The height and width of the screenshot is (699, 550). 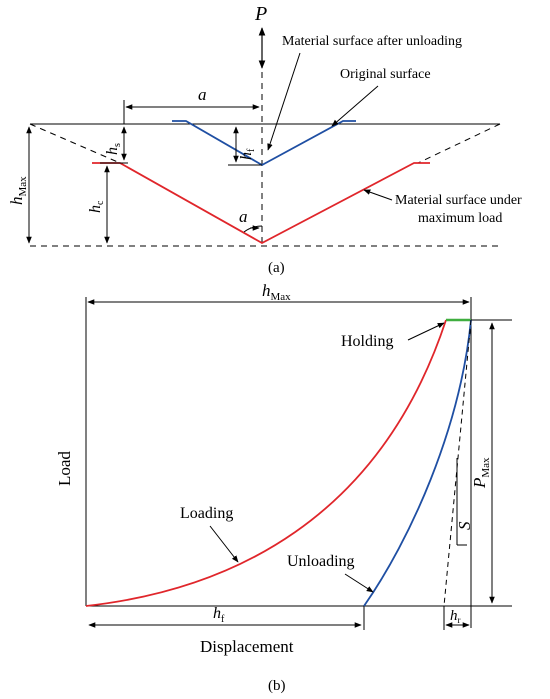 What do you see at coordinates (247, 154) in the screenshot?
I see `dim-hf-label: hf` at bounding box center [247, 154].